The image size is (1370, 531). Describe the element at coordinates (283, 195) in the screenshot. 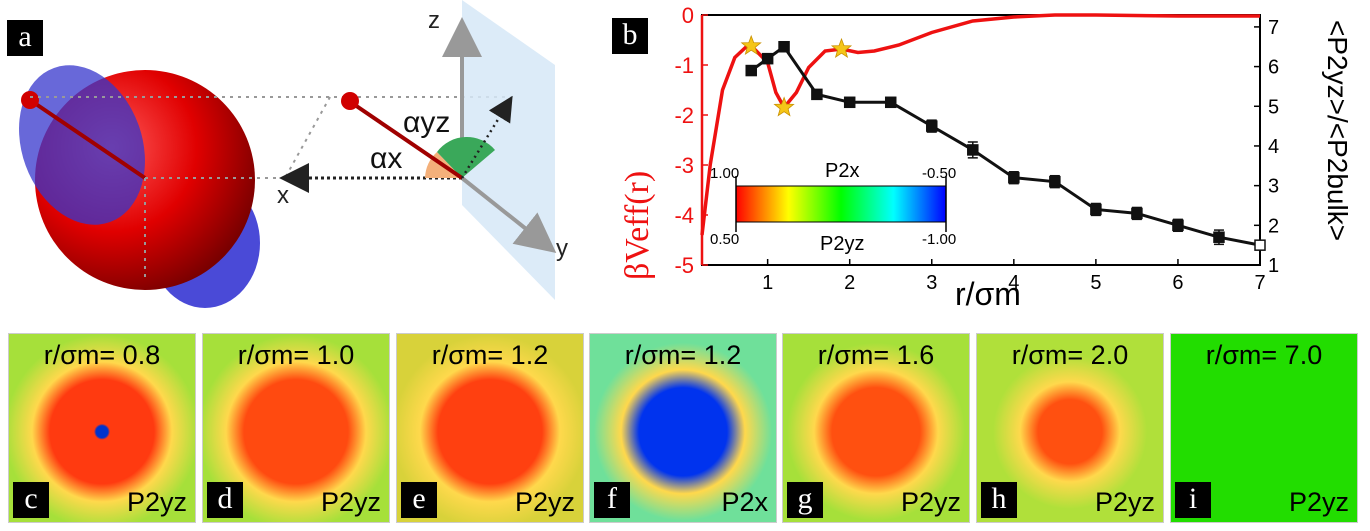

I see `axis-x-label: x` at that location.